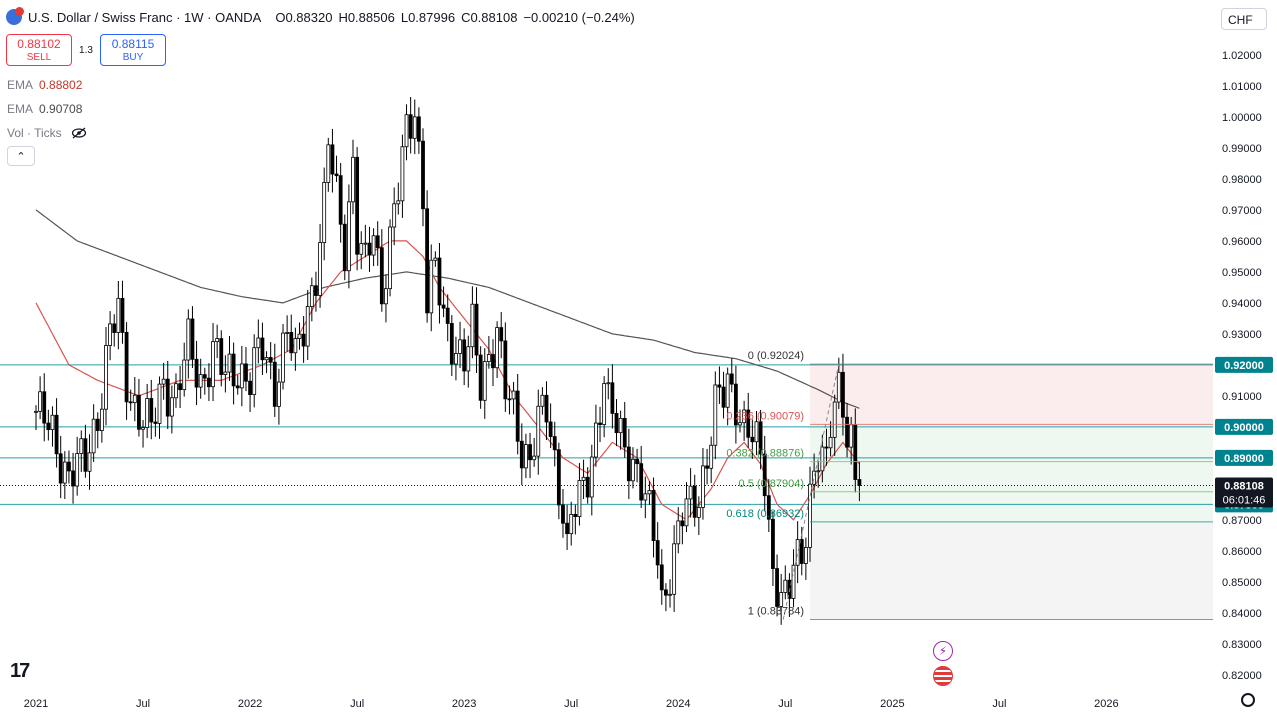  Describe the element at coordinates (343, 17) in the screenshot. I see `high-key: H` at that location.